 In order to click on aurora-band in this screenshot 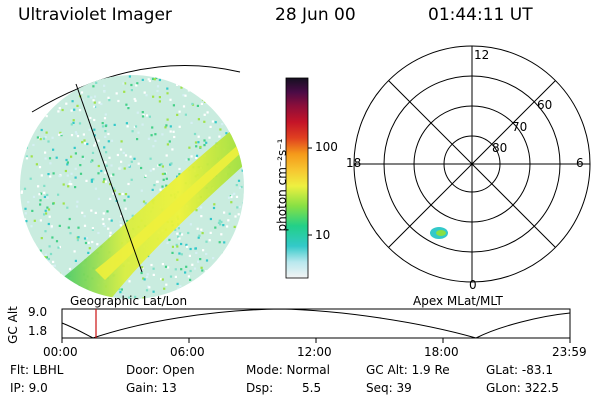, I will do `click(152, 209)`.